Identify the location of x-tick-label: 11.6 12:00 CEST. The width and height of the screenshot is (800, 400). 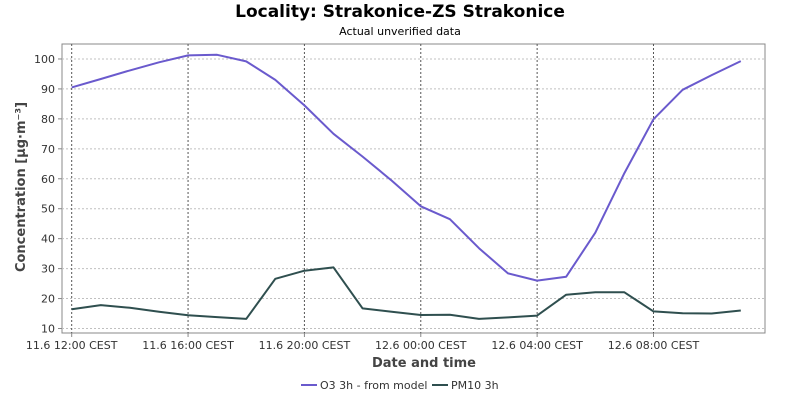
(72, 345).